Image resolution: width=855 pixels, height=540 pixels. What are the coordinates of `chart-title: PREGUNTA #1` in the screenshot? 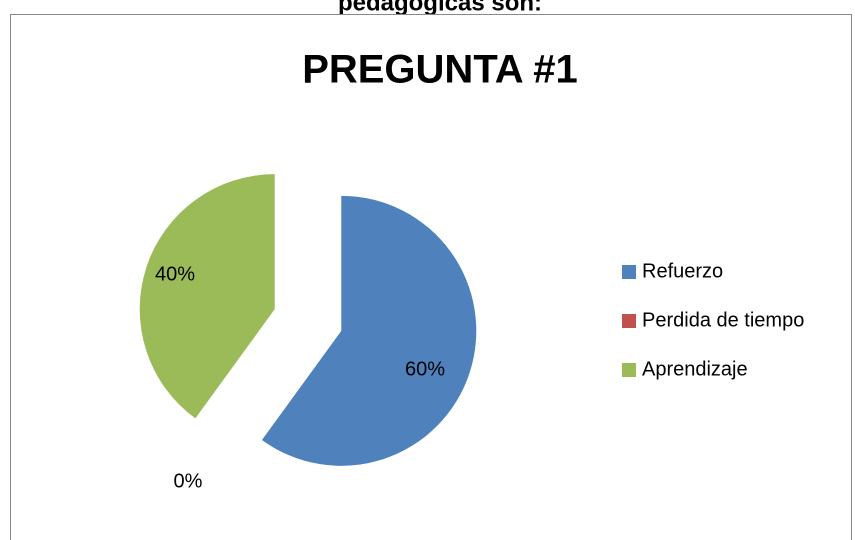 It's located at (440, 70).